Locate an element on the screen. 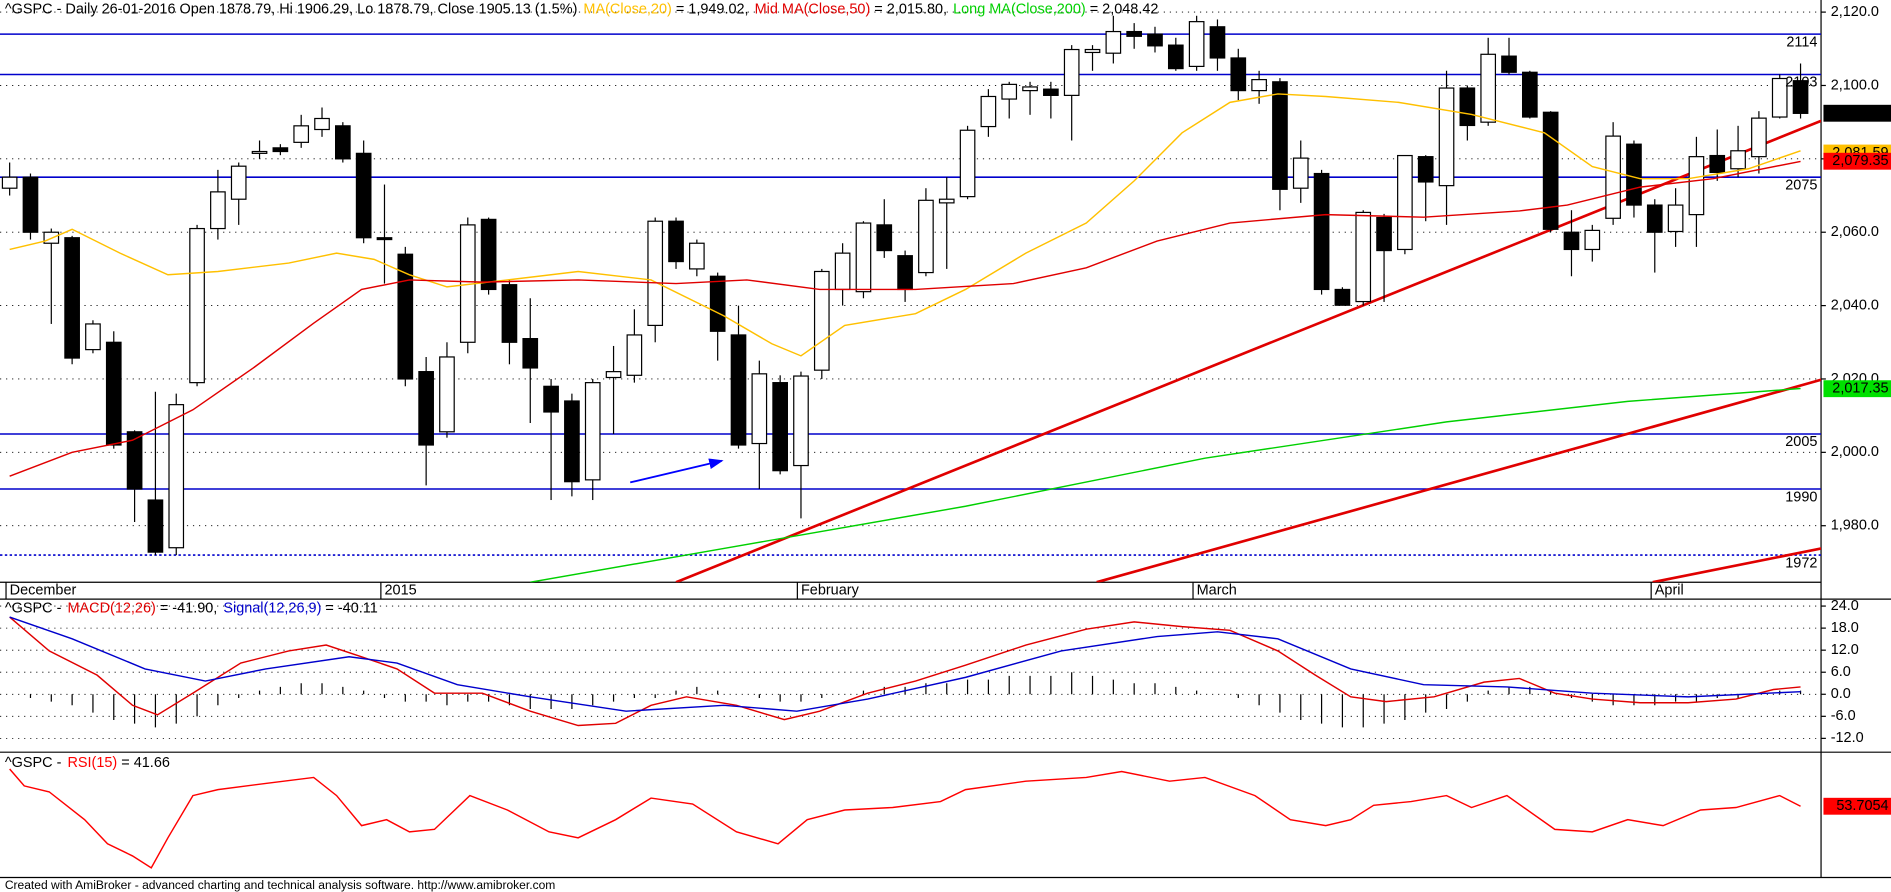 This screenshot has width=1891, height=892. y-tick-label: 0.0 is located at coordinates (1841, 694).